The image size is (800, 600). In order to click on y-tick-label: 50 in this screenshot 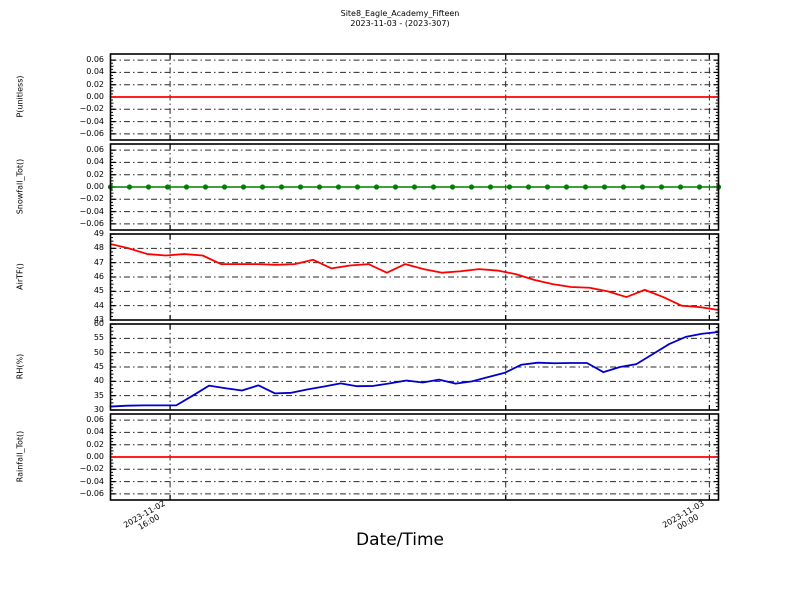, I will do `click(98, 352)`.